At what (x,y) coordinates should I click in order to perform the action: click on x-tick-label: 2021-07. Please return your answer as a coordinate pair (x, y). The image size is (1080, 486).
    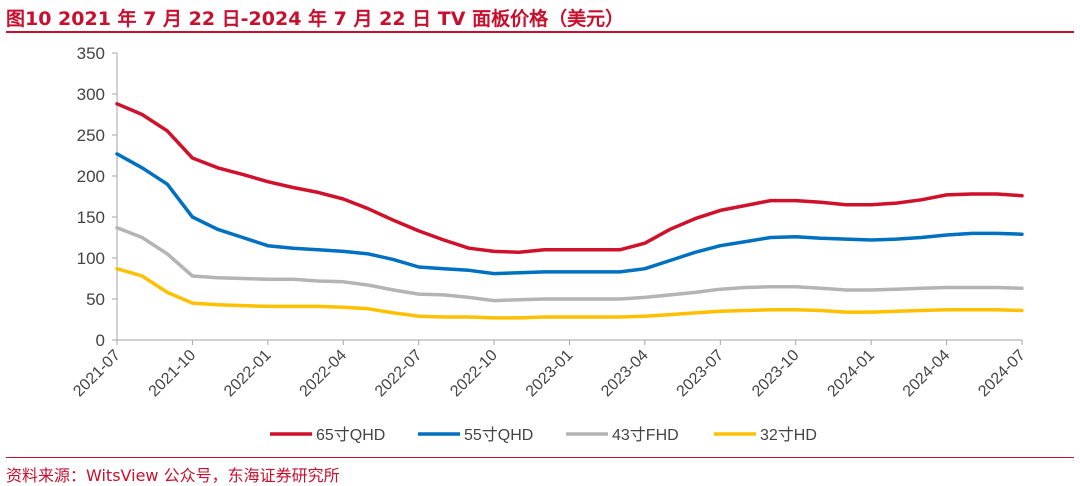
    Looking at the image, I should click on (97, 374).